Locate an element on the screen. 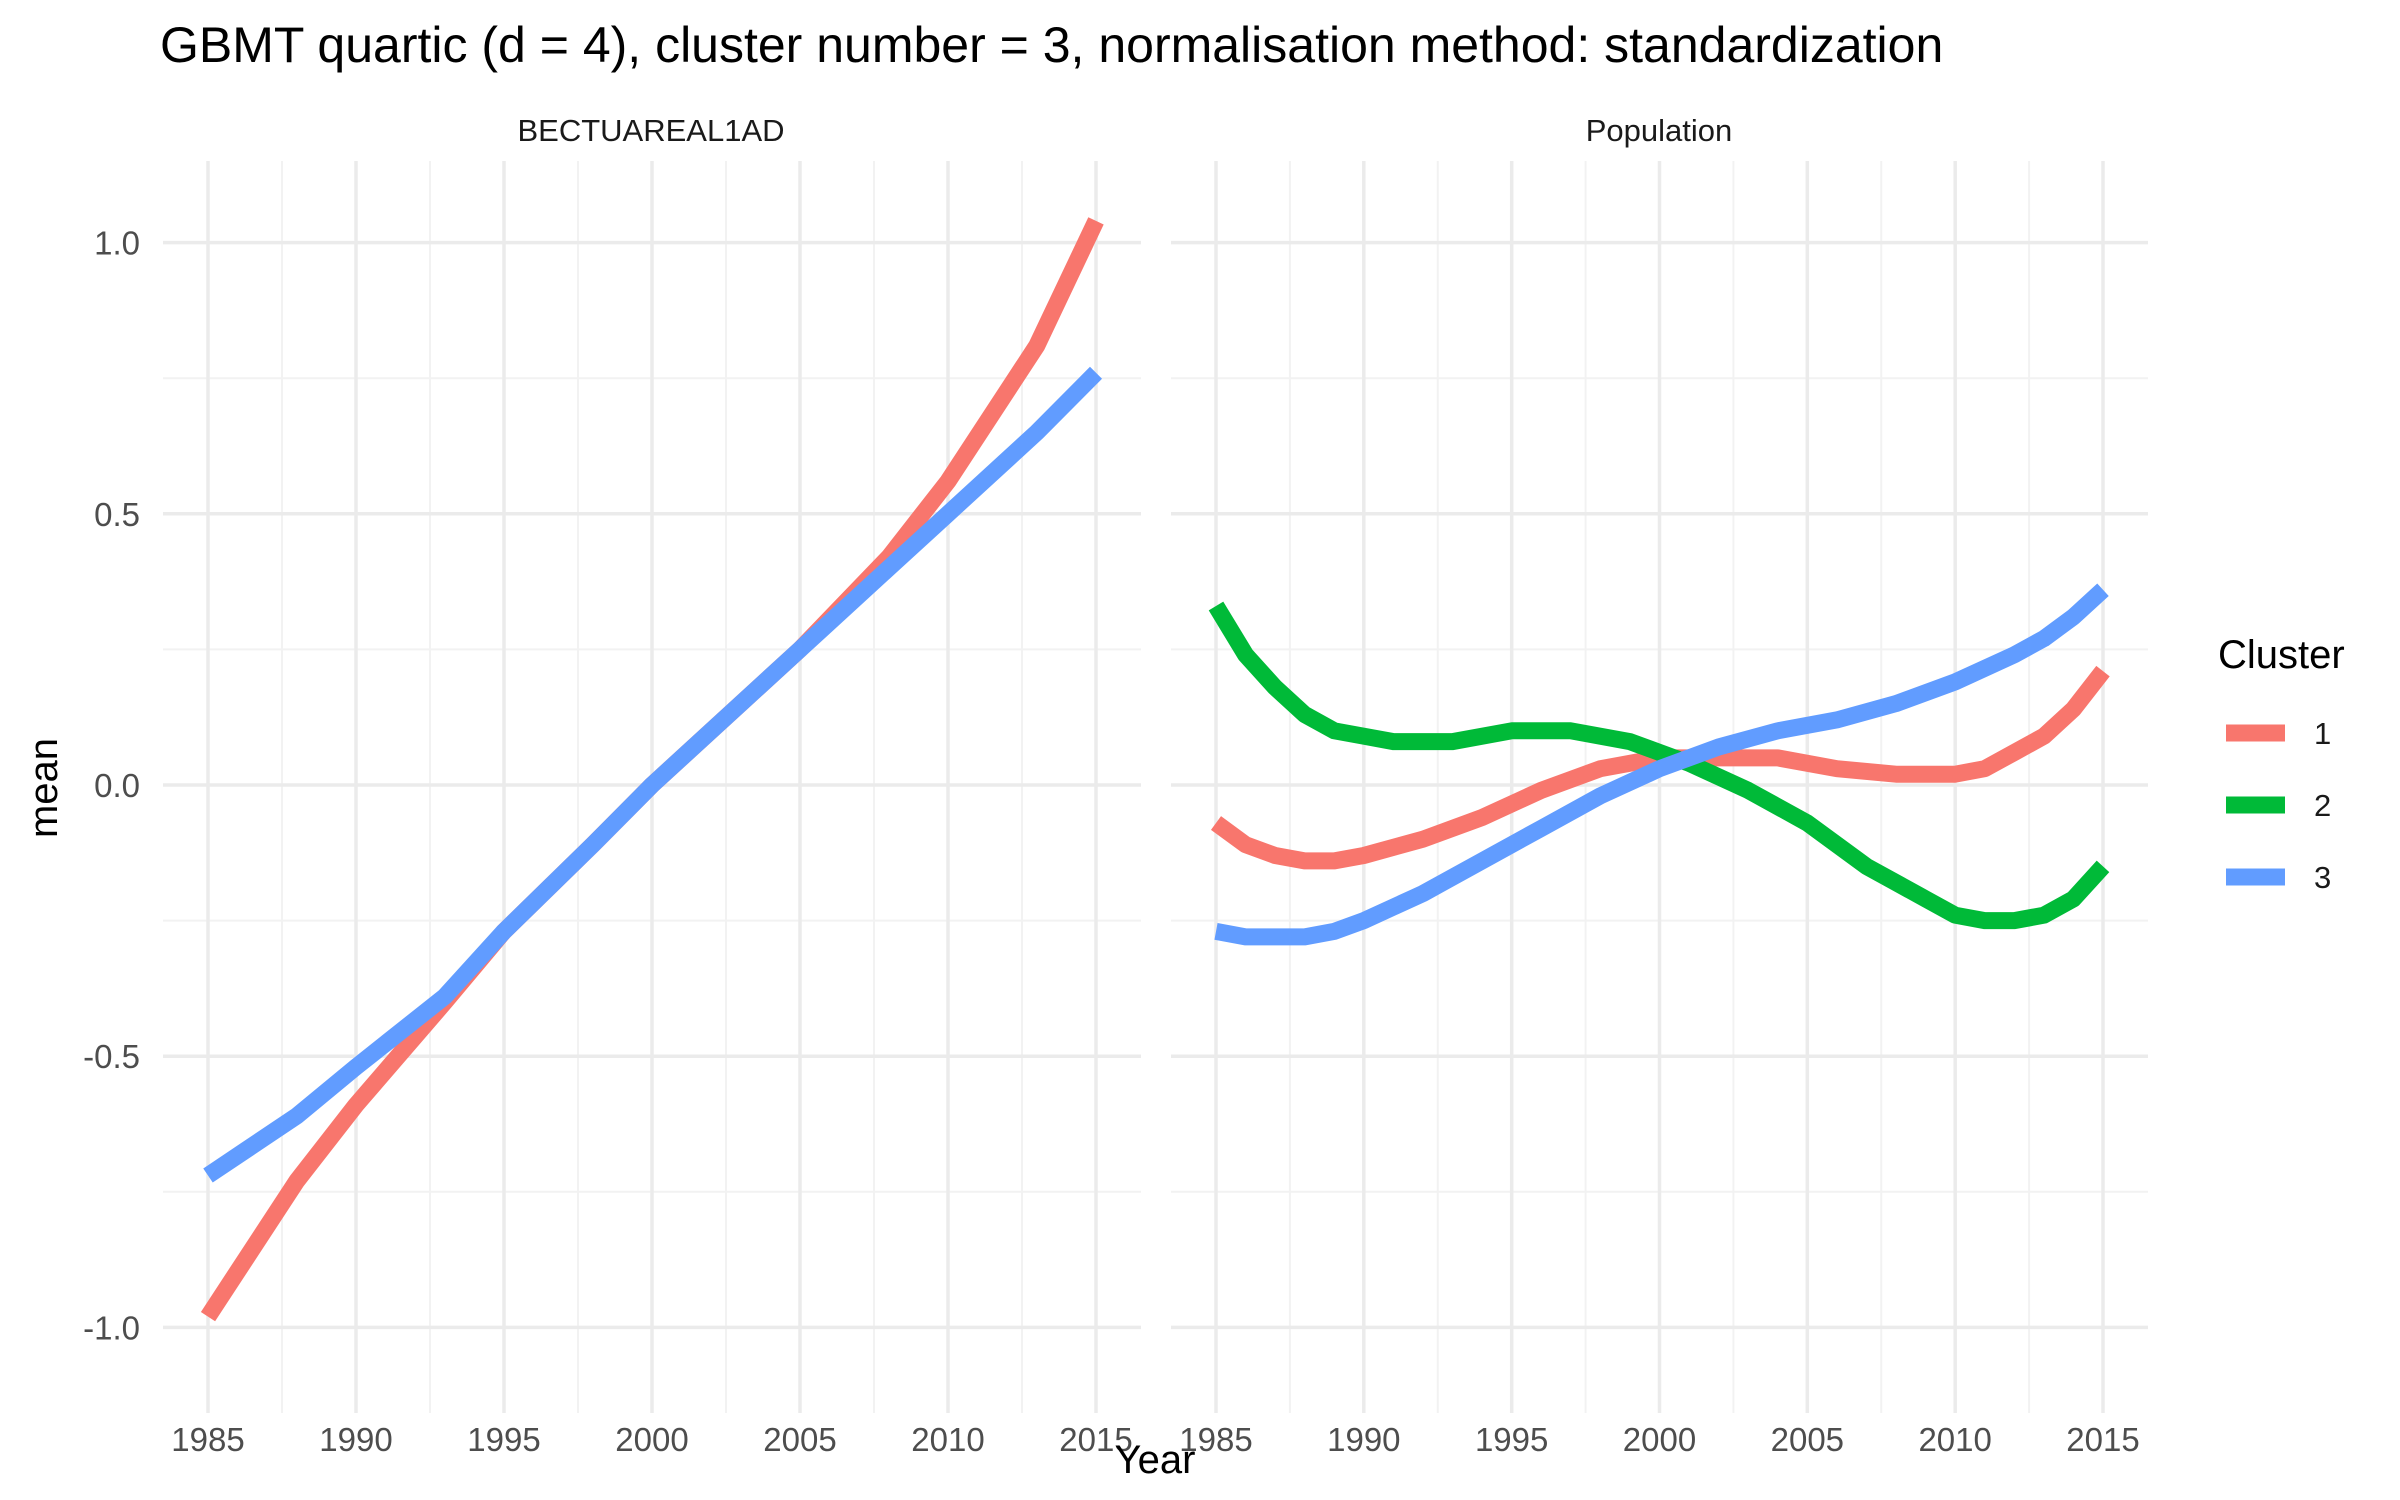 The image size is (2400, 1500). panel-left-x-ticks: 1985 1990 1995 2000 2005 2010 2015 is located at coordinates (651, 1439).